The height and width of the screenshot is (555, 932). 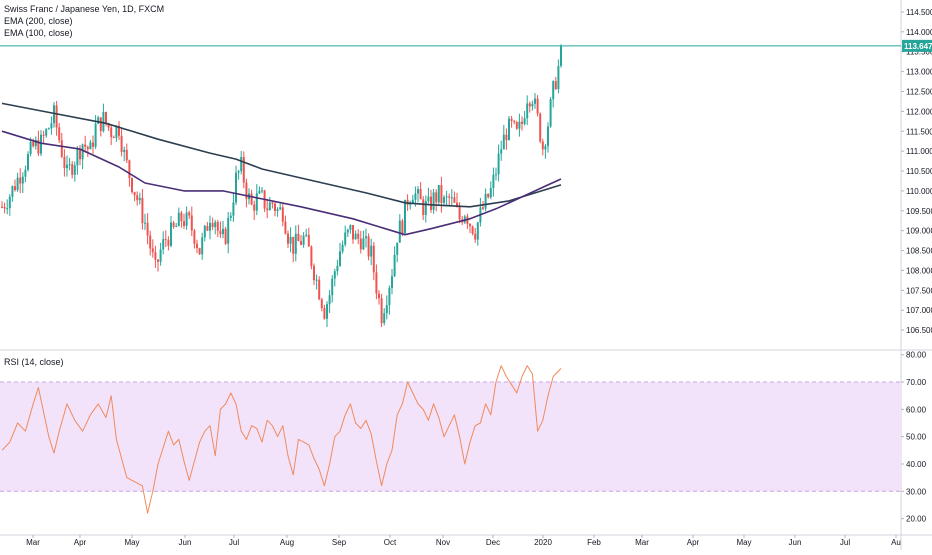 What do you see at coordinates (916, 437) in the screenshot?
I see `rsi-tick-label: 50.00` at bounding box center [916, 437].